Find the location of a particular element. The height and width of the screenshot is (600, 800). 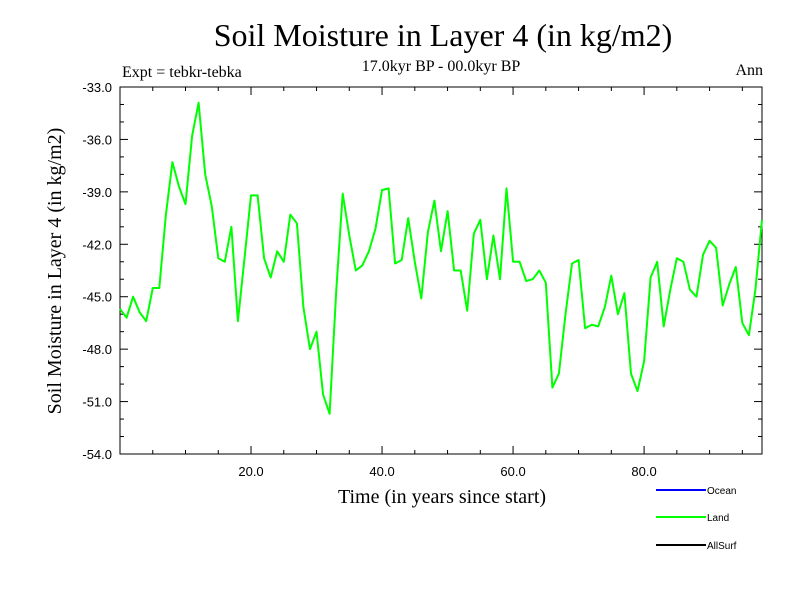

y-tick-label: -51.0 is located at coordinates (97, 402).